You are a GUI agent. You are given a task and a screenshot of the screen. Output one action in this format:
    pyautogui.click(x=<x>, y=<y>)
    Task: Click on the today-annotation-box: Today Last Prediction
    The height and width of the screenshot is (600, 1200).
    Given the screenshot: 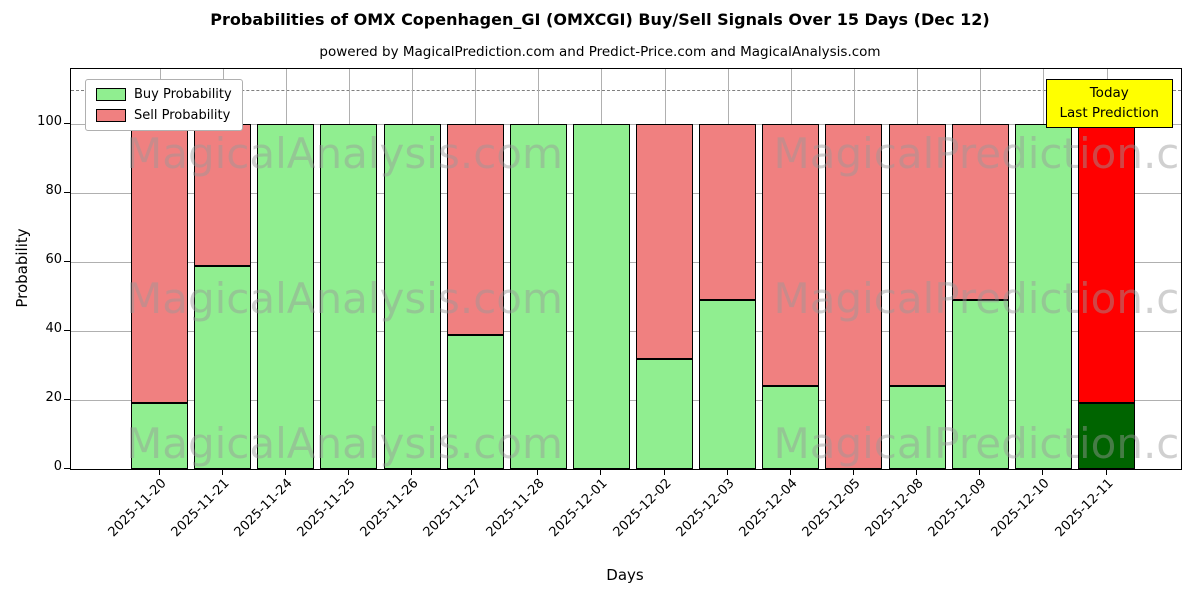 What is the action you would take?
    pyautogui.click(x=1109, y=103)
    